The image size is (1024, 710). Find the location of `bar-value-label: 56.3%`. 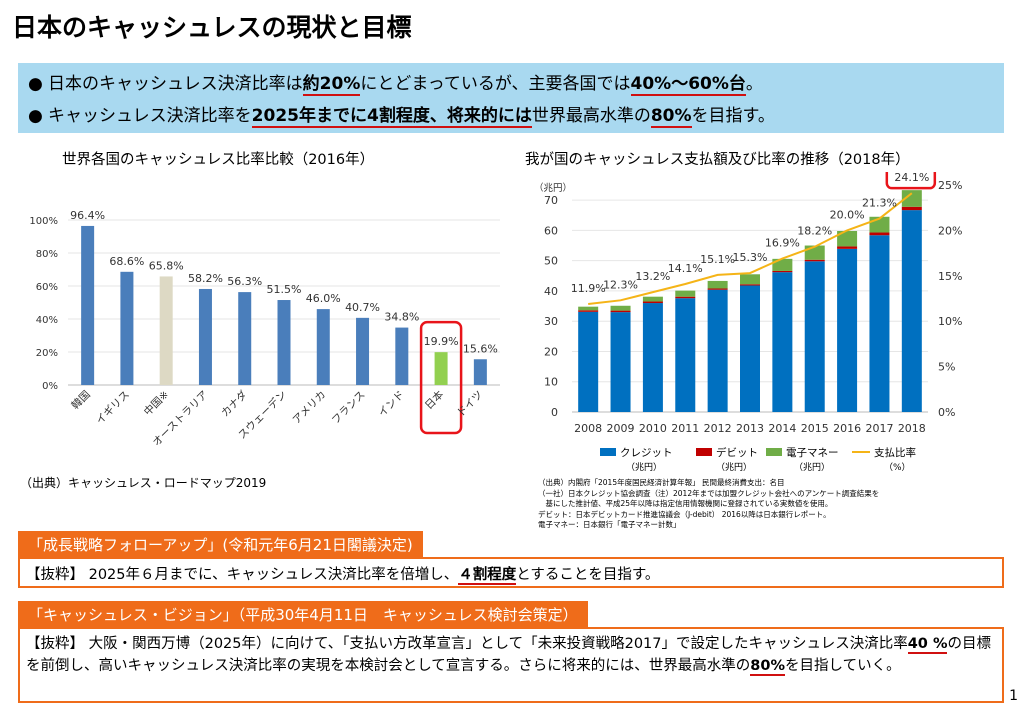

bar-value-label: 56.3% is located at coordinates (244, 281).